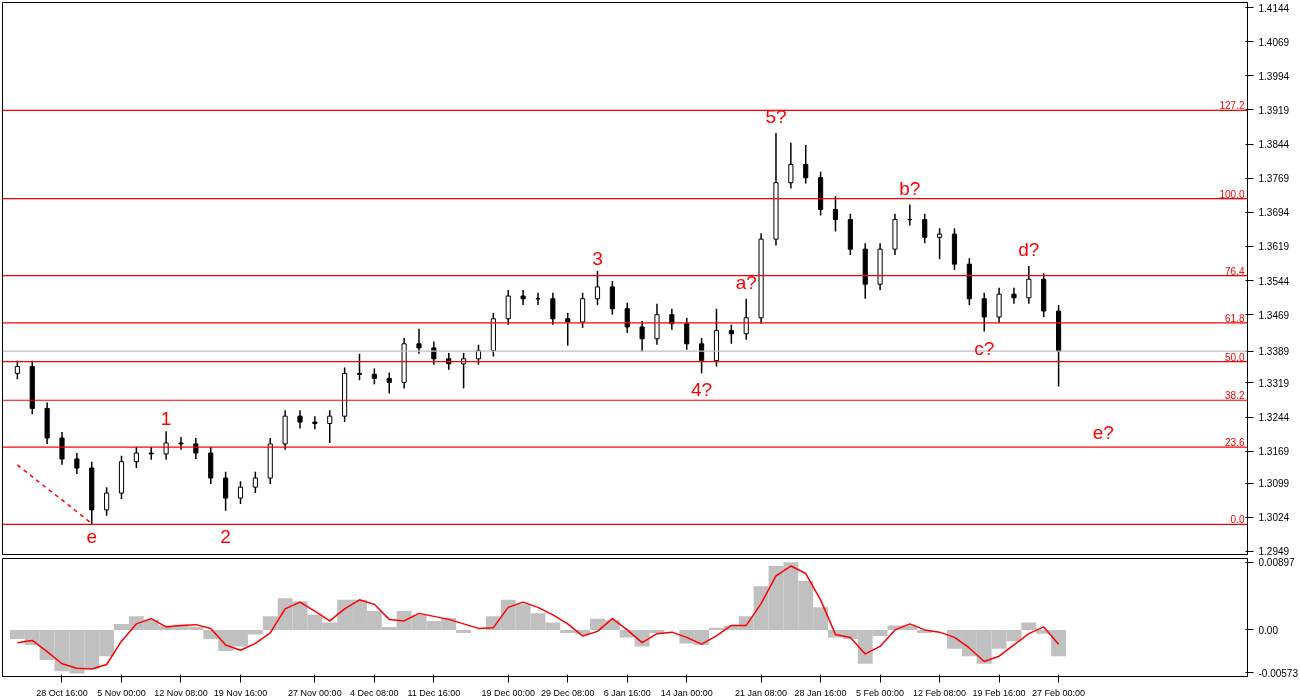 The image size is (1300, 700). I want to click on y-tick-label: 1.3244, so click(1274, 418).